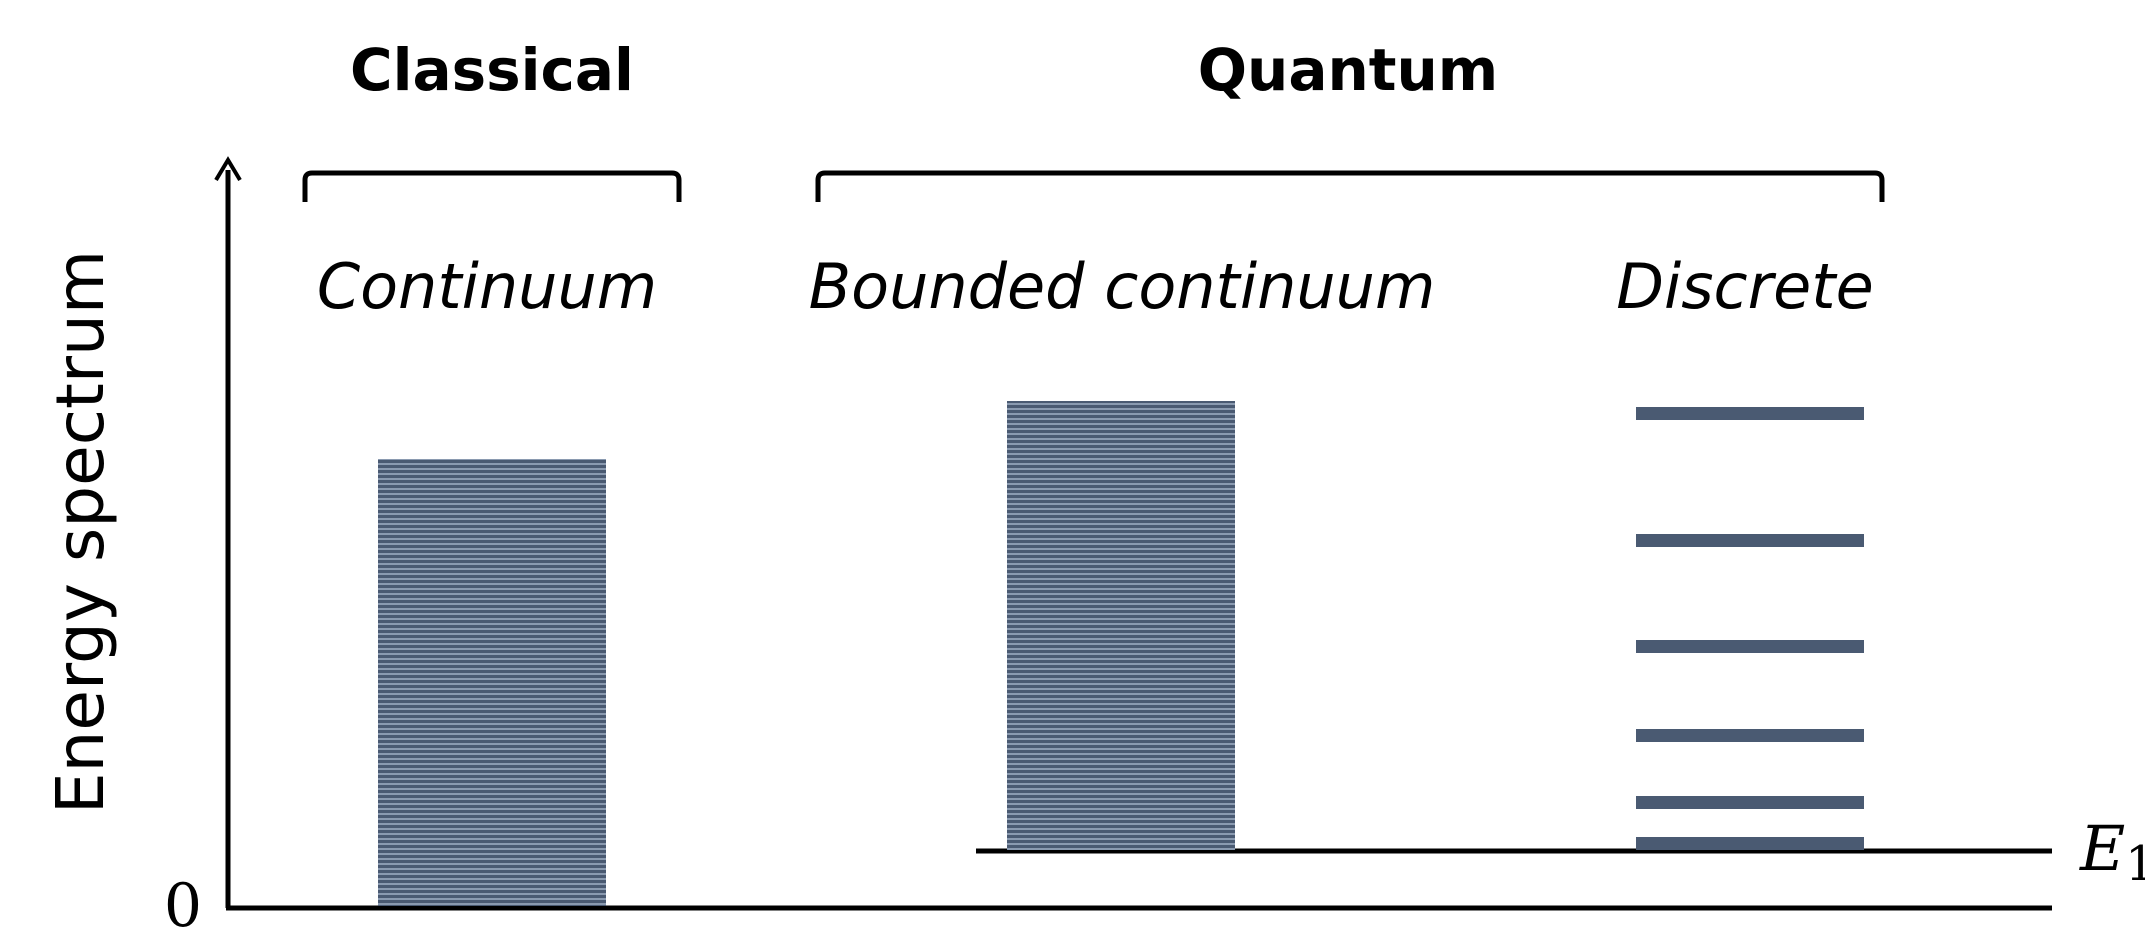 This screenshot has width=2145, height=952. I want to click on classical-continuum-band, so click(492, 682).